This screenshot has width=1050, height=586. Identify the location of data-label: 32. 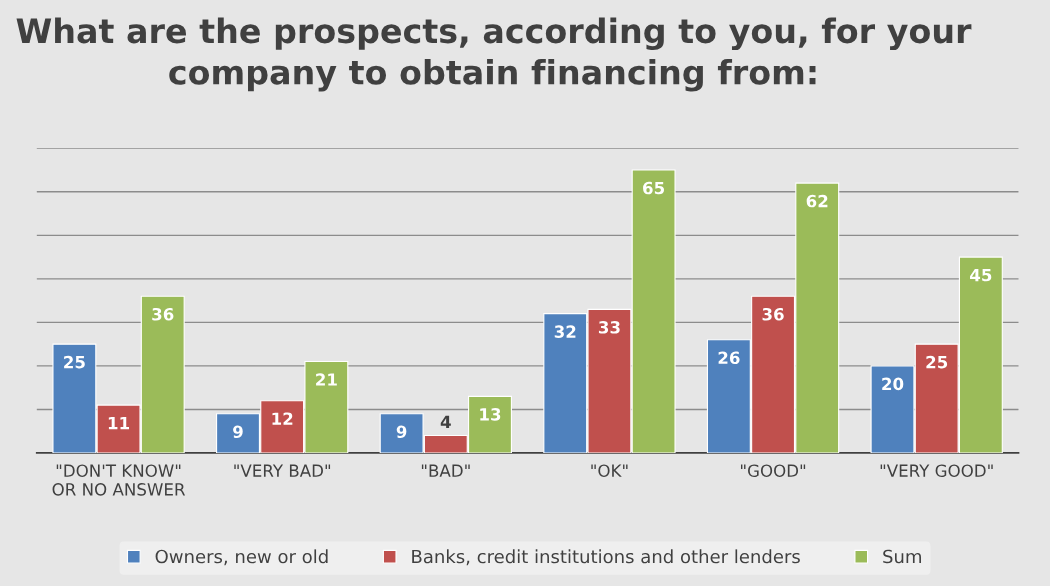
(565, 331).